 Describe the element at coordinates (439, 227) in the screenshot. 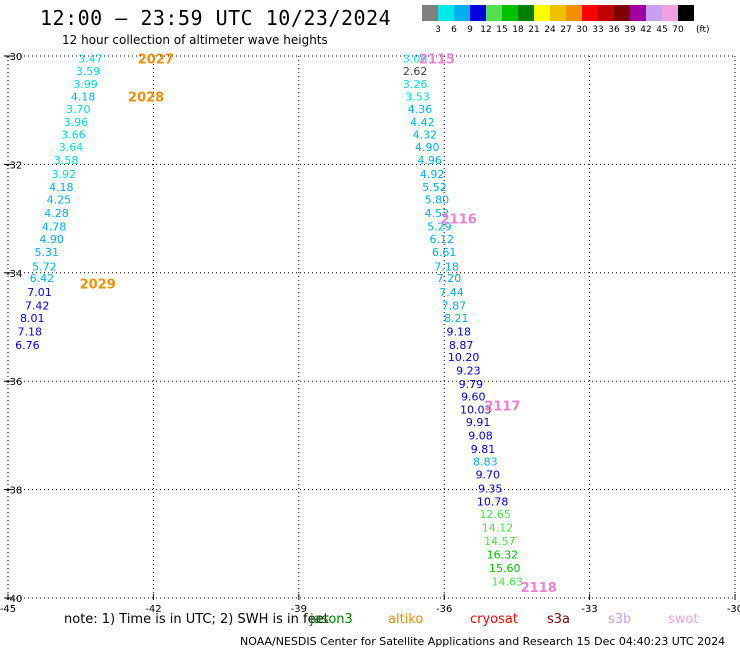

I see `wave-height-label: 5.29` at that location.